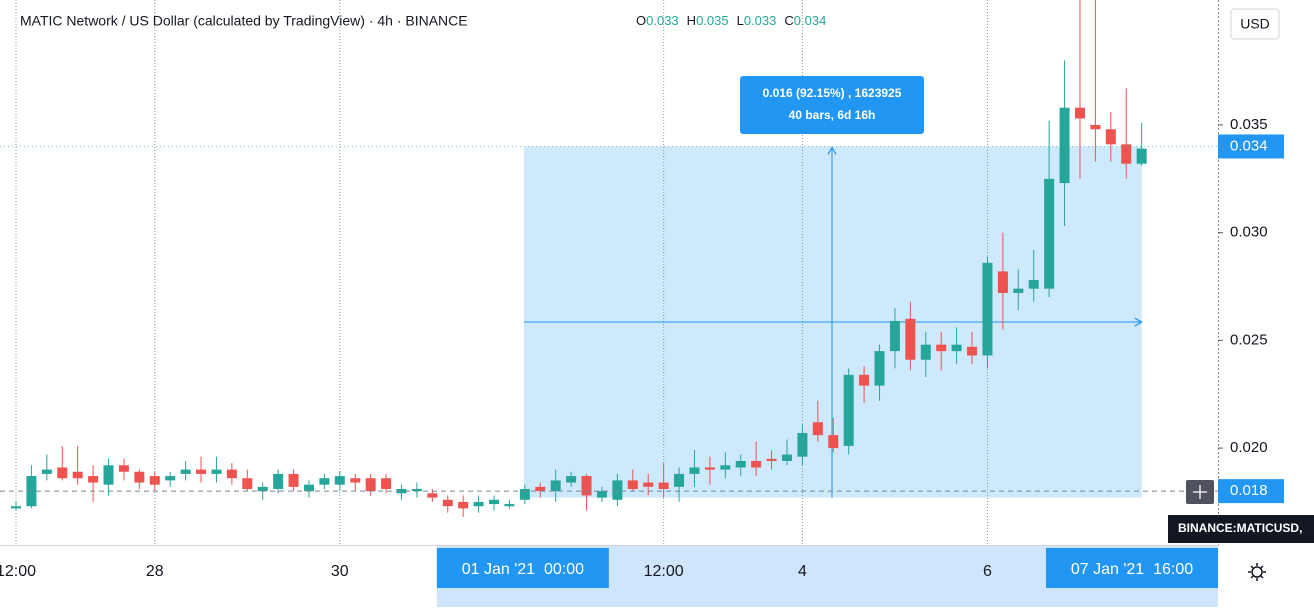  What do you see at coordinates (832, 115) in the screenshot?
I see `measure-text: 40 bars, 6d 16h` at bounding box center [832, 115].